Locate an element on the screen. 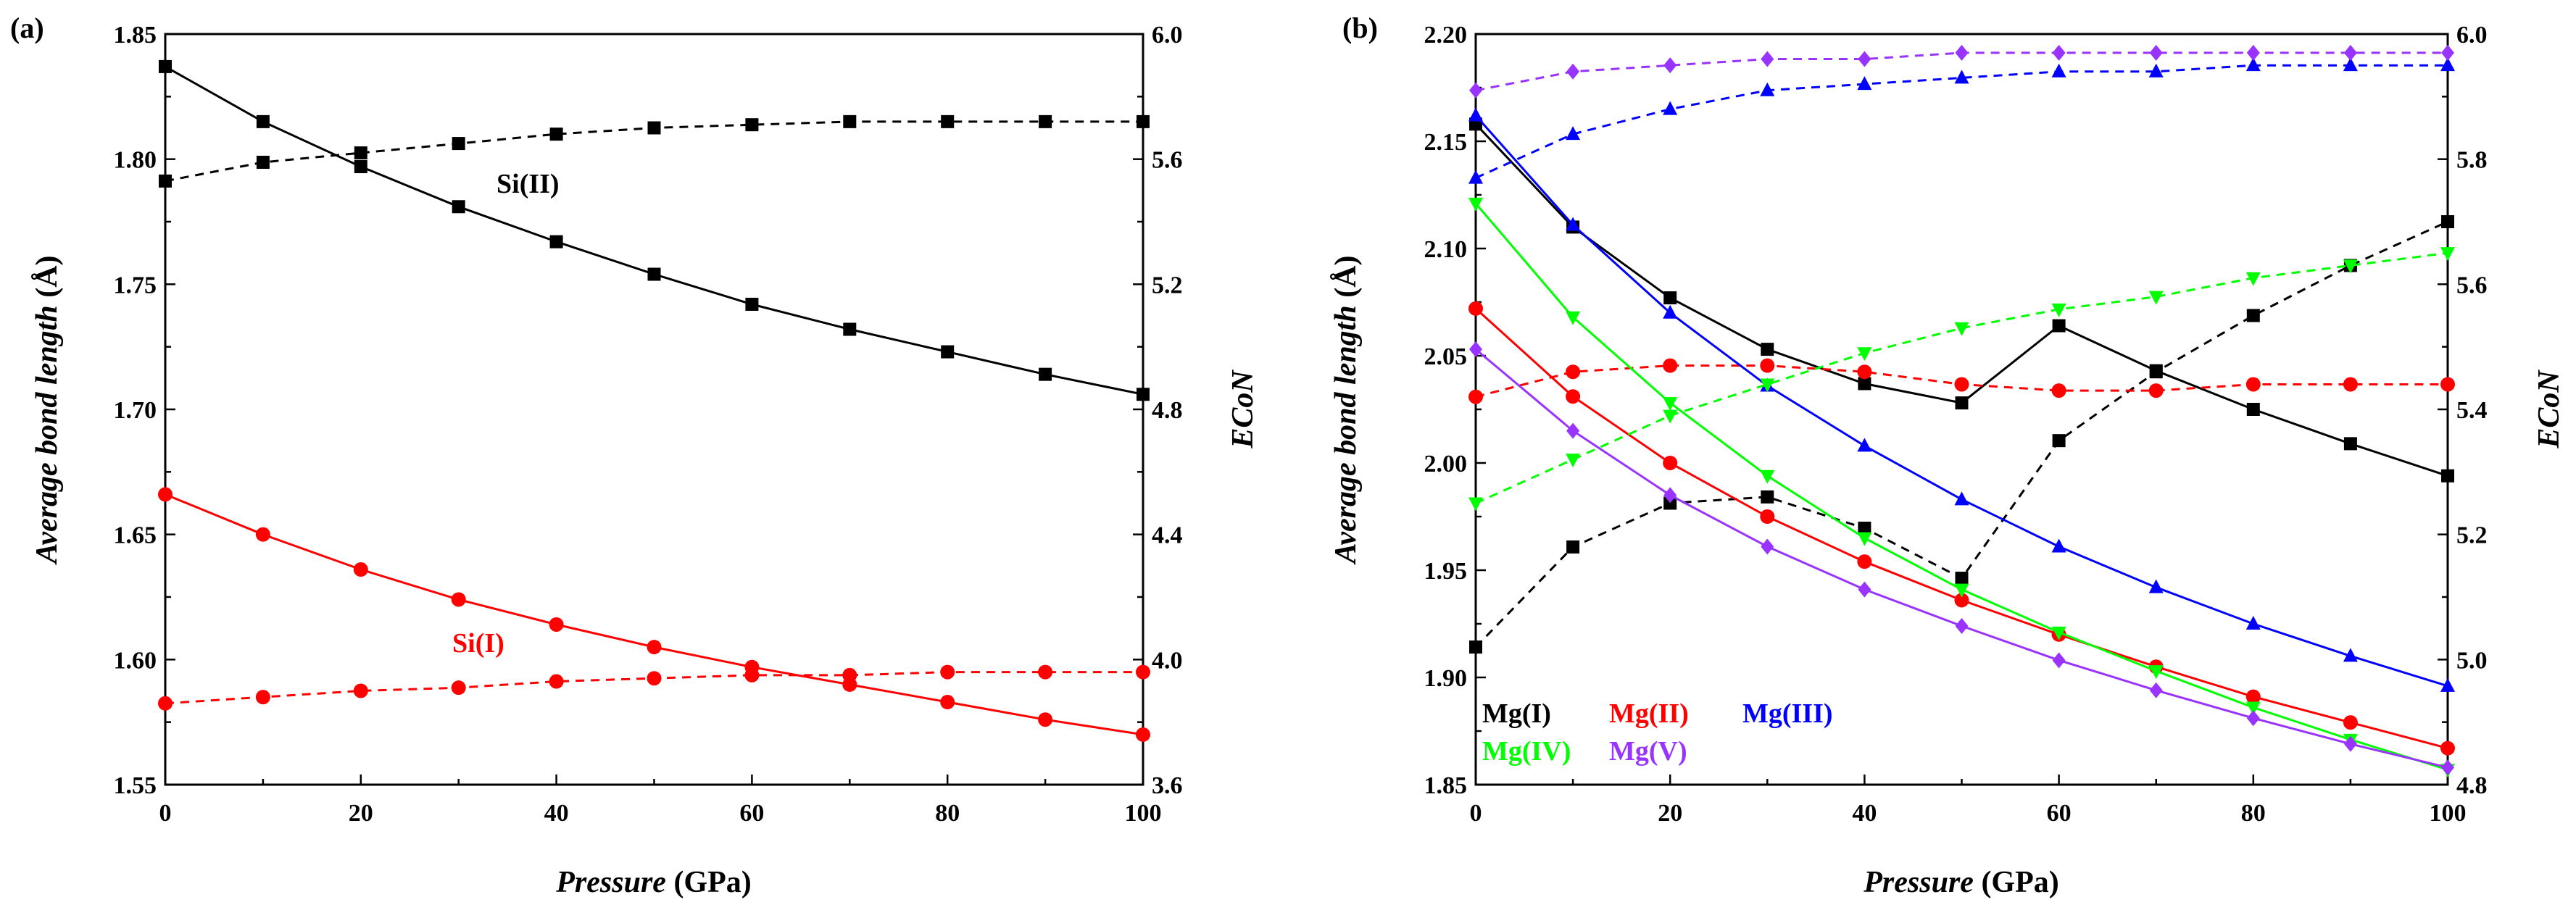 This screenshot has width=2576, height=910. panel-b-line-mg-i-bond-length is located at coordinates (1961, 300).